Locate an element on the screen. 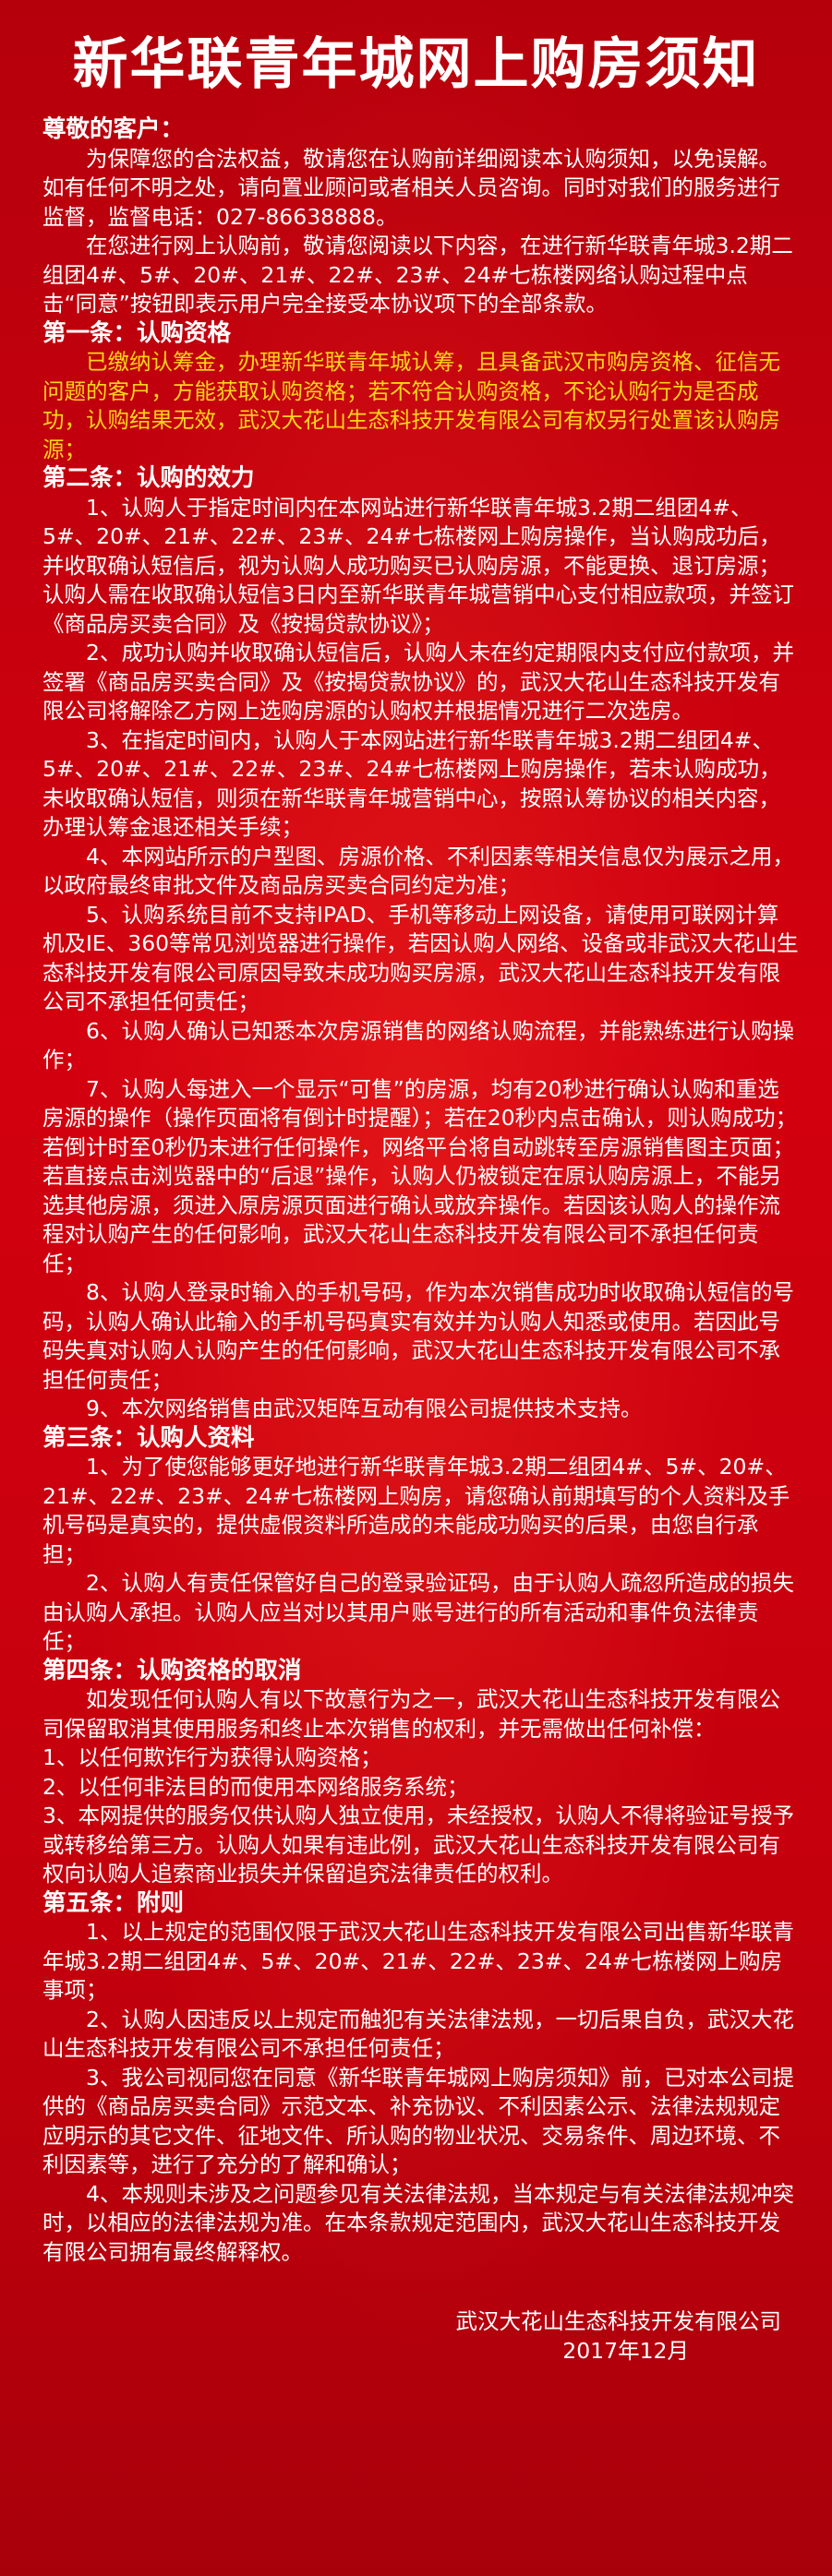  section-heading-qualification: 第一条：认购资格 is located at coordinates (137, 332).